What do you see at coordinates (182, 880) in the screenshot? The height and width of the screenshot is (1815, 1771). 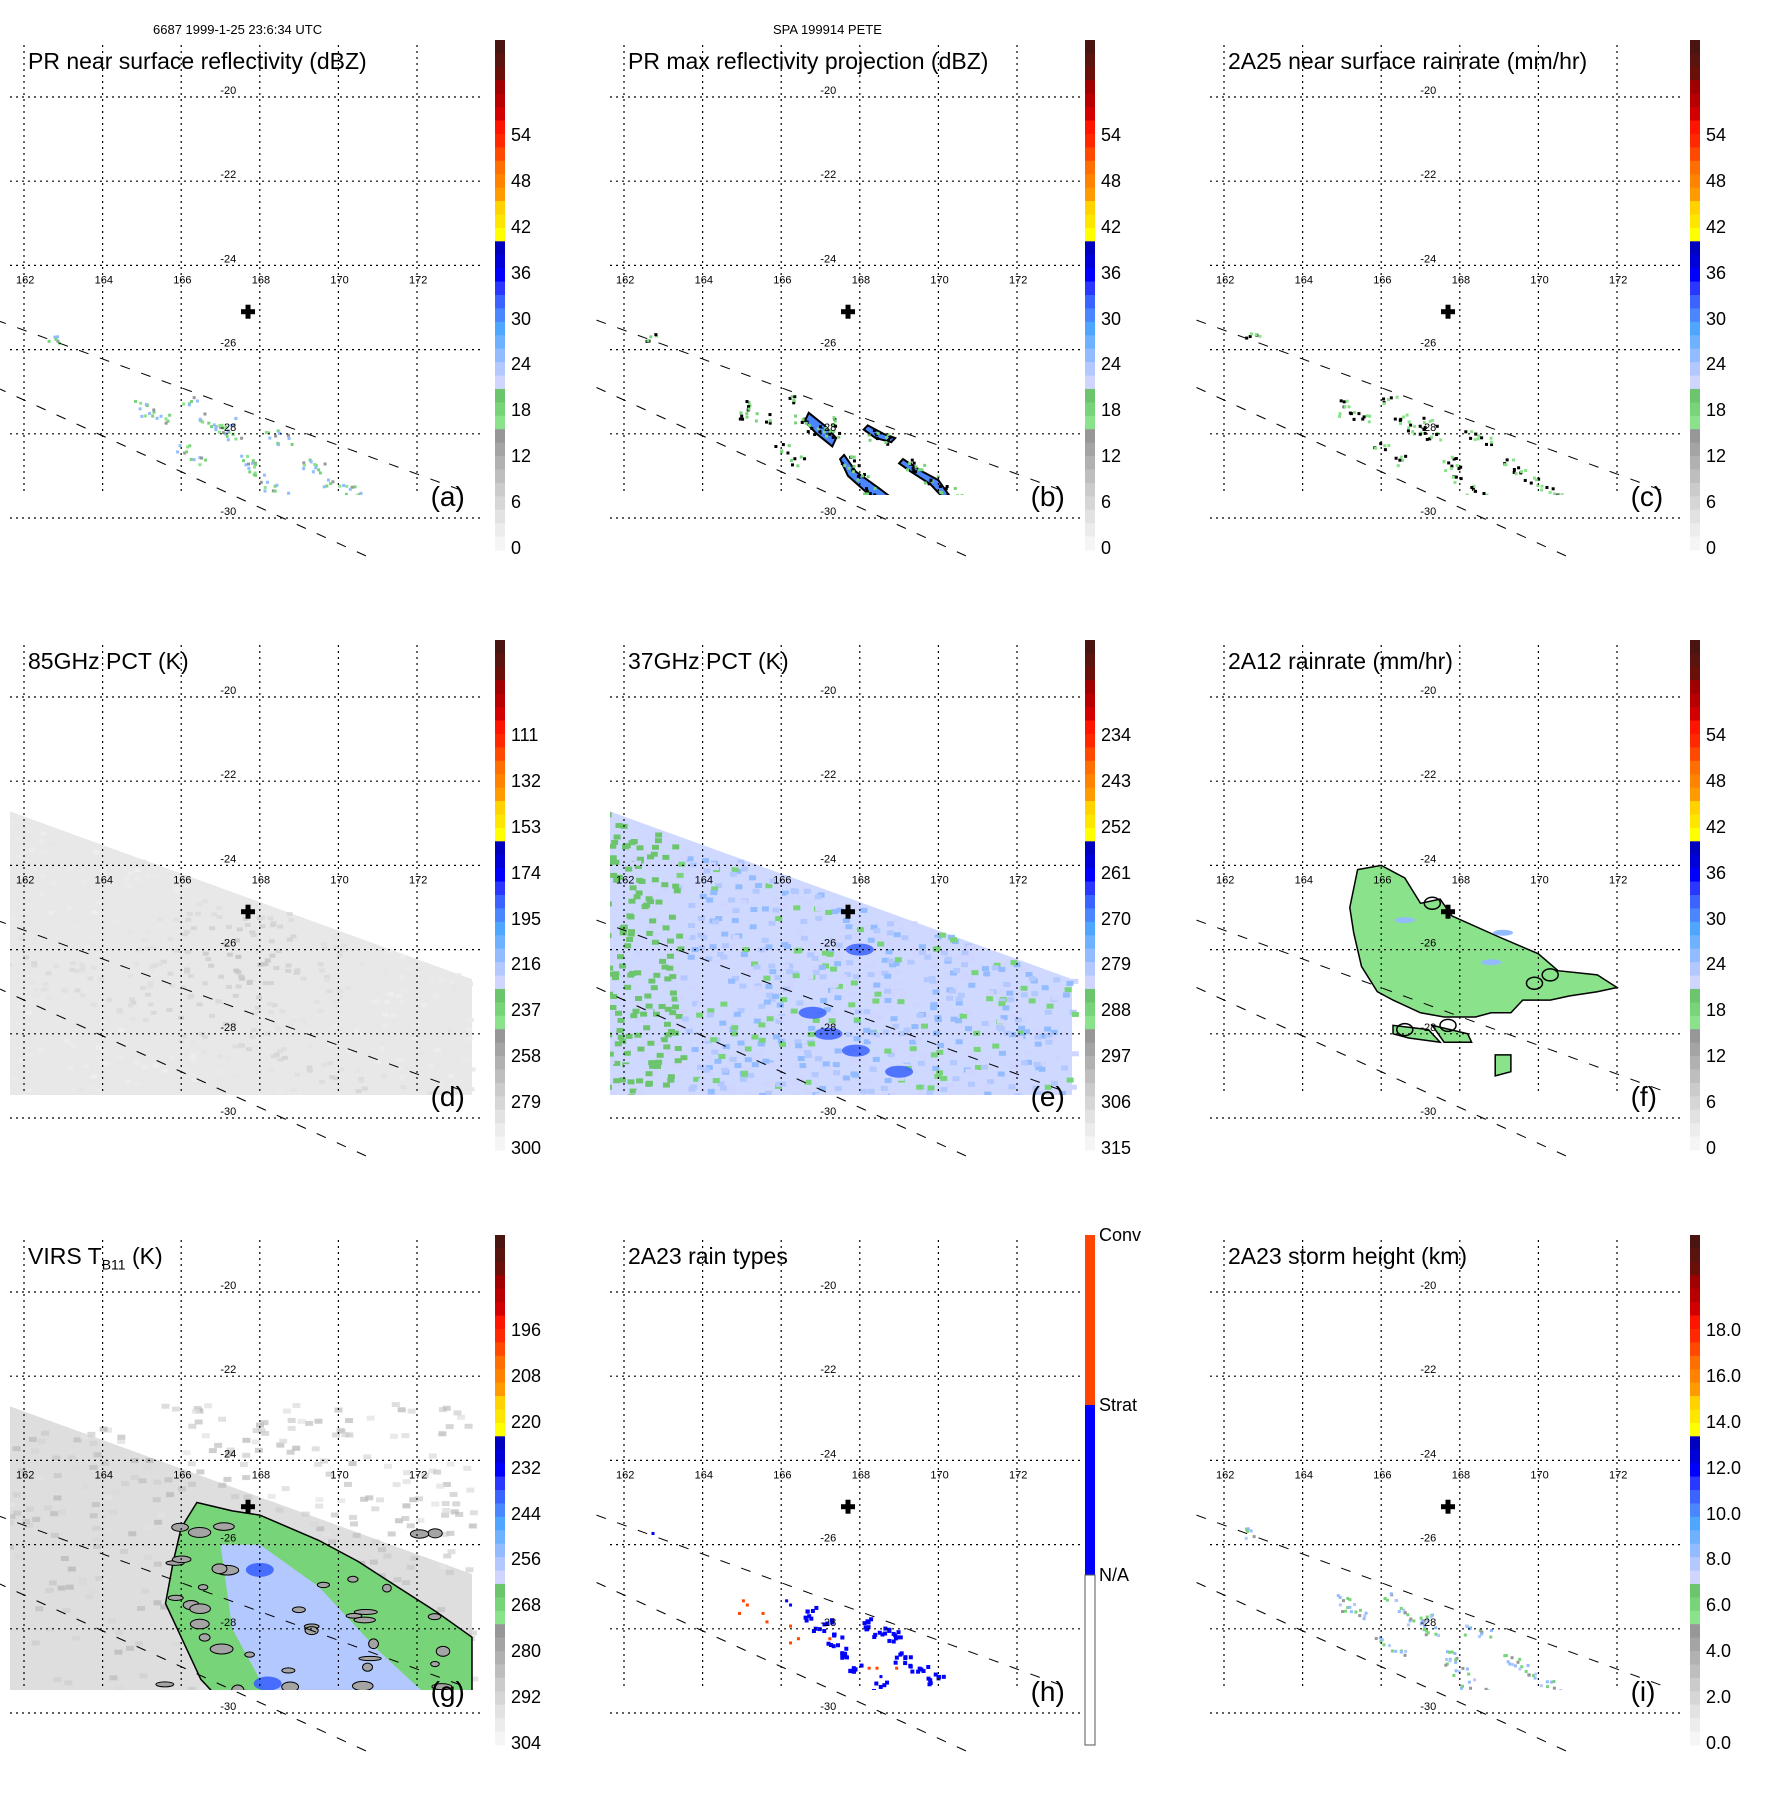 I see `lon-tick-label: 166` at bounding box center [182, 880].